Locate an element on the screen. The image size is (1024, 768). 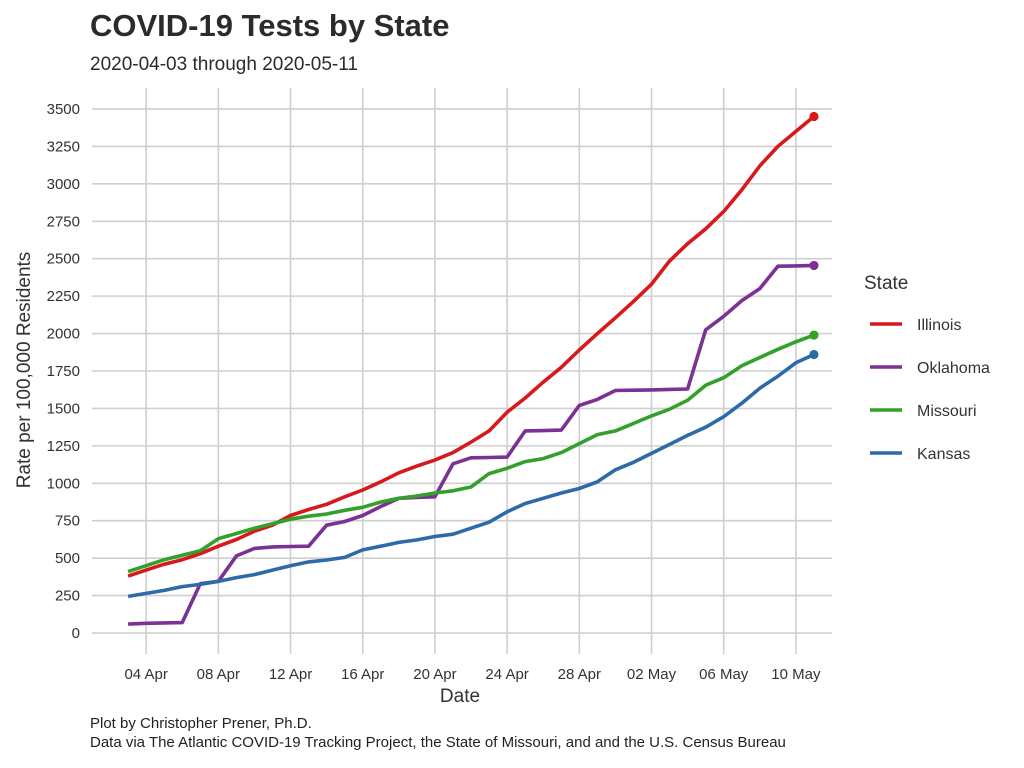
series-endpoint-illinois is located at coordinates (814, 116).